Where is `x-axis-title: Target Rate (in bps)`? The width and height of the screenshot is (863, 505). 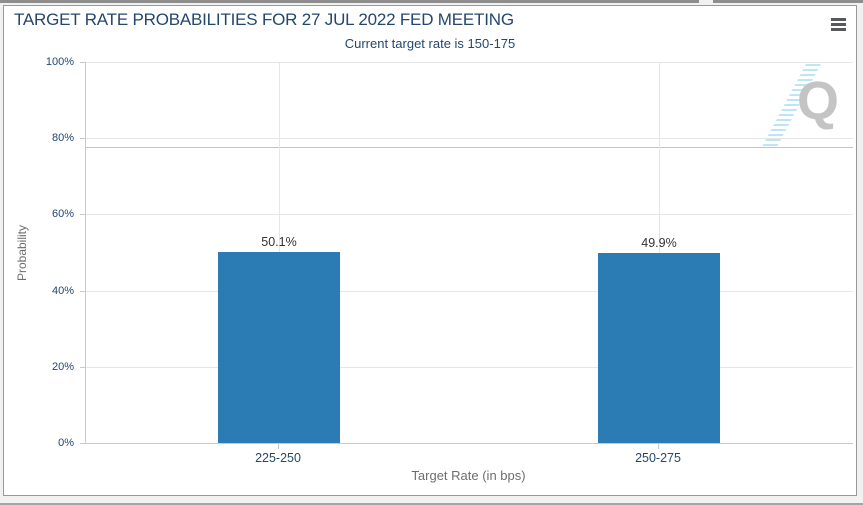 x-axis-title: Target Rate (in bps) is located at coordinates (468, 475).